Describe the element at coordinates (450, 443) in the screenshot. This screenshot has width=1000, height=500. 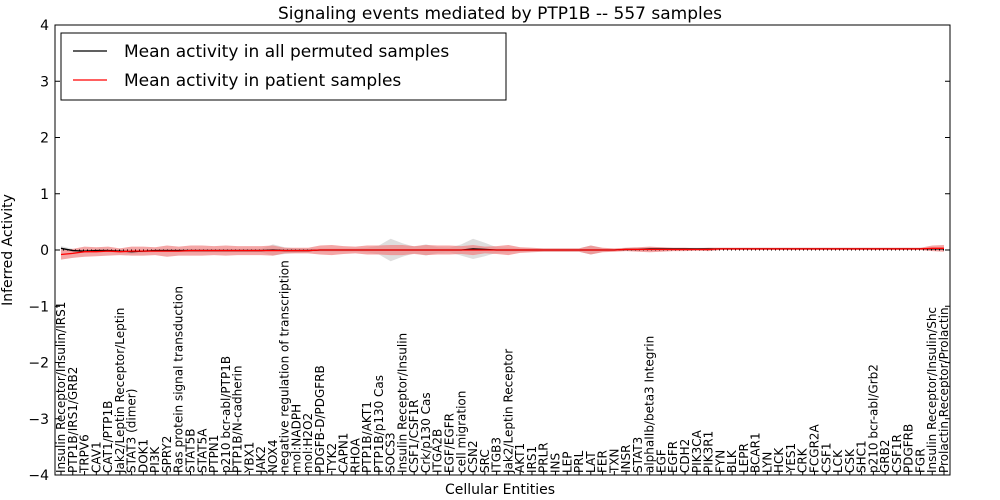
I see `x-tick-label: EGF/EGFR` at that location.